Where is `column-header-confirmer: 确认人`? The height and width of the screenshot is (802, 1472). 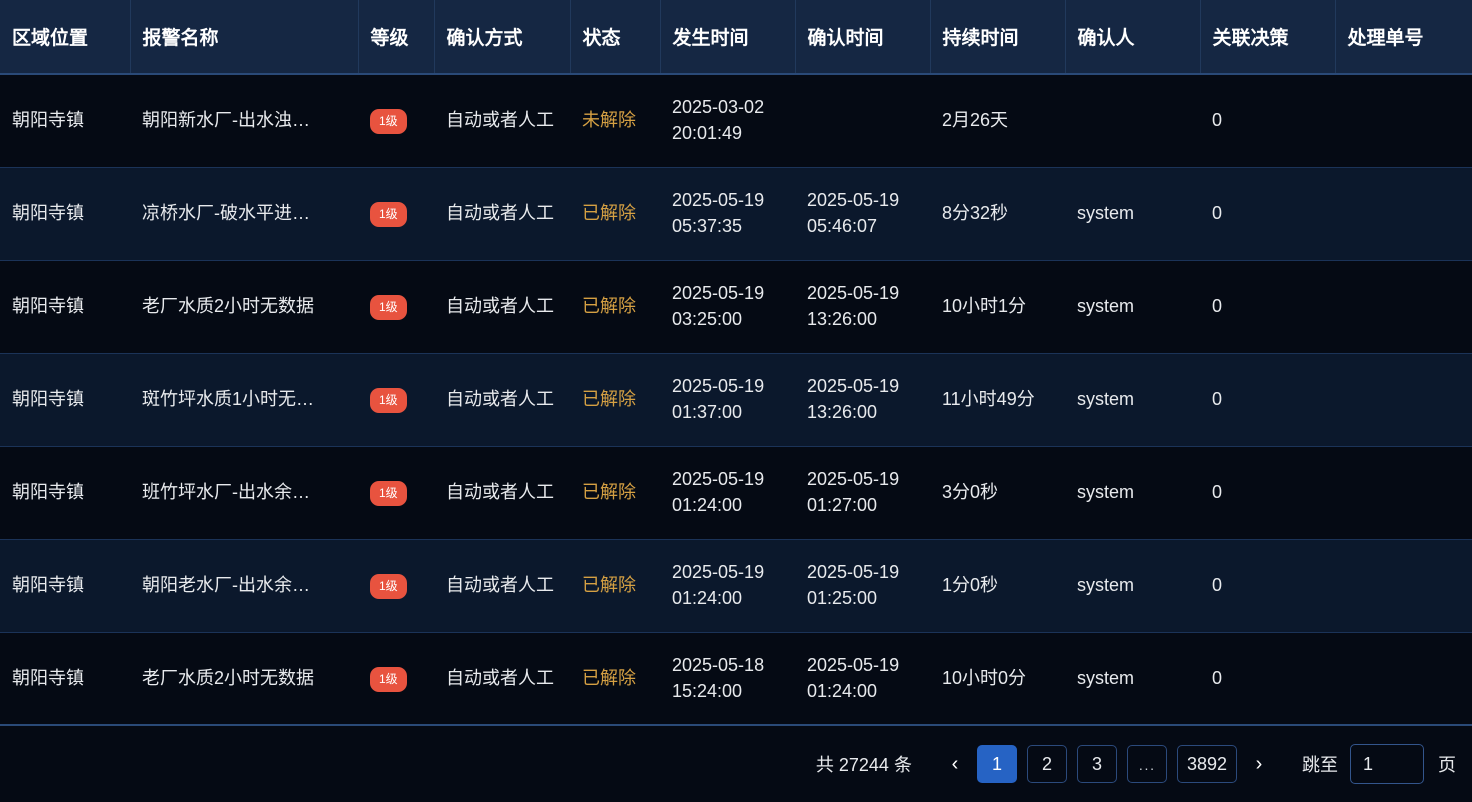
column-header-confirmer: 确认人 is located at coordinates (1133, 37).